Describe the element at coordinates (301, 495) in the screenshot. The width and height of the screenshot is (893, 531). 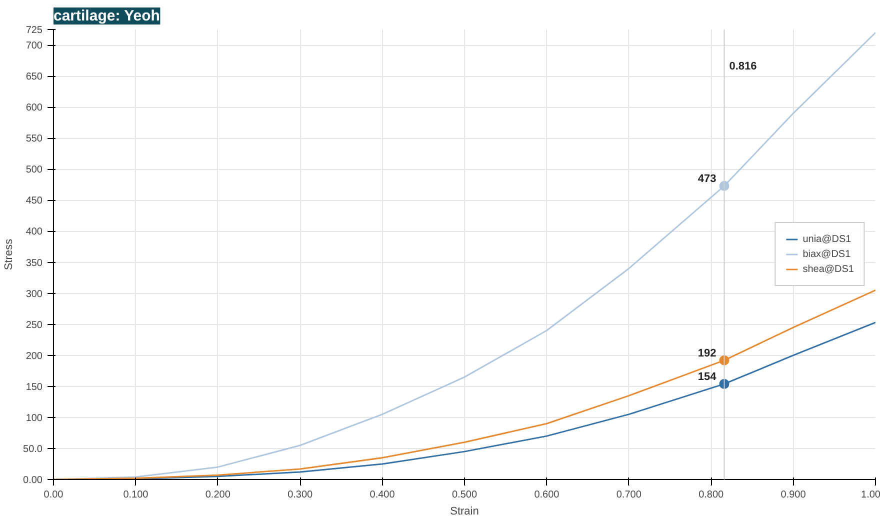
I see `x-tick-label: 0.300` at that location.